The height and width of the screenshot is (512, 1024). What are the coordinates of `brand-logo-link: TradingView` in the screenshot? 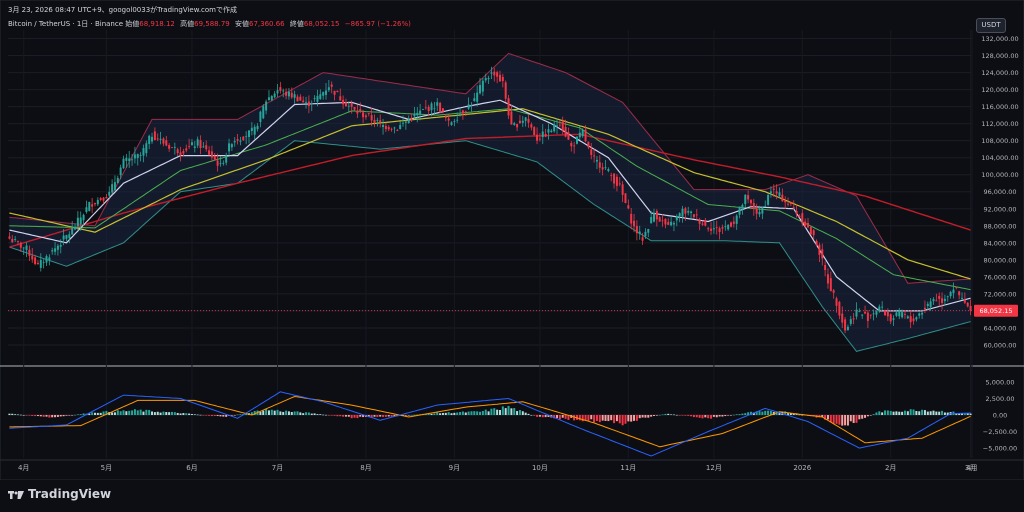 It's located at (59, 494).